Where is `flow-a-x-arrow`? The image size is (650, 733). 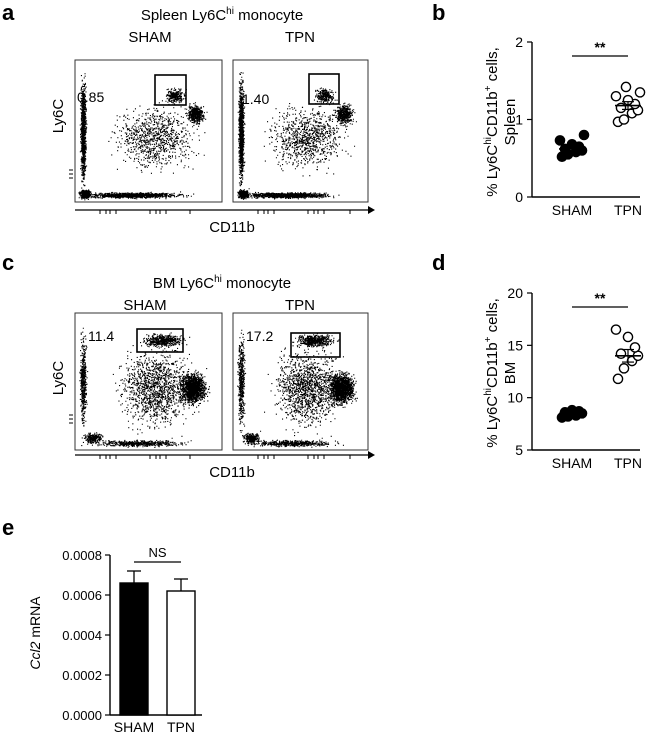 flow-a-x-arrow is located at coordinates (371, 210).